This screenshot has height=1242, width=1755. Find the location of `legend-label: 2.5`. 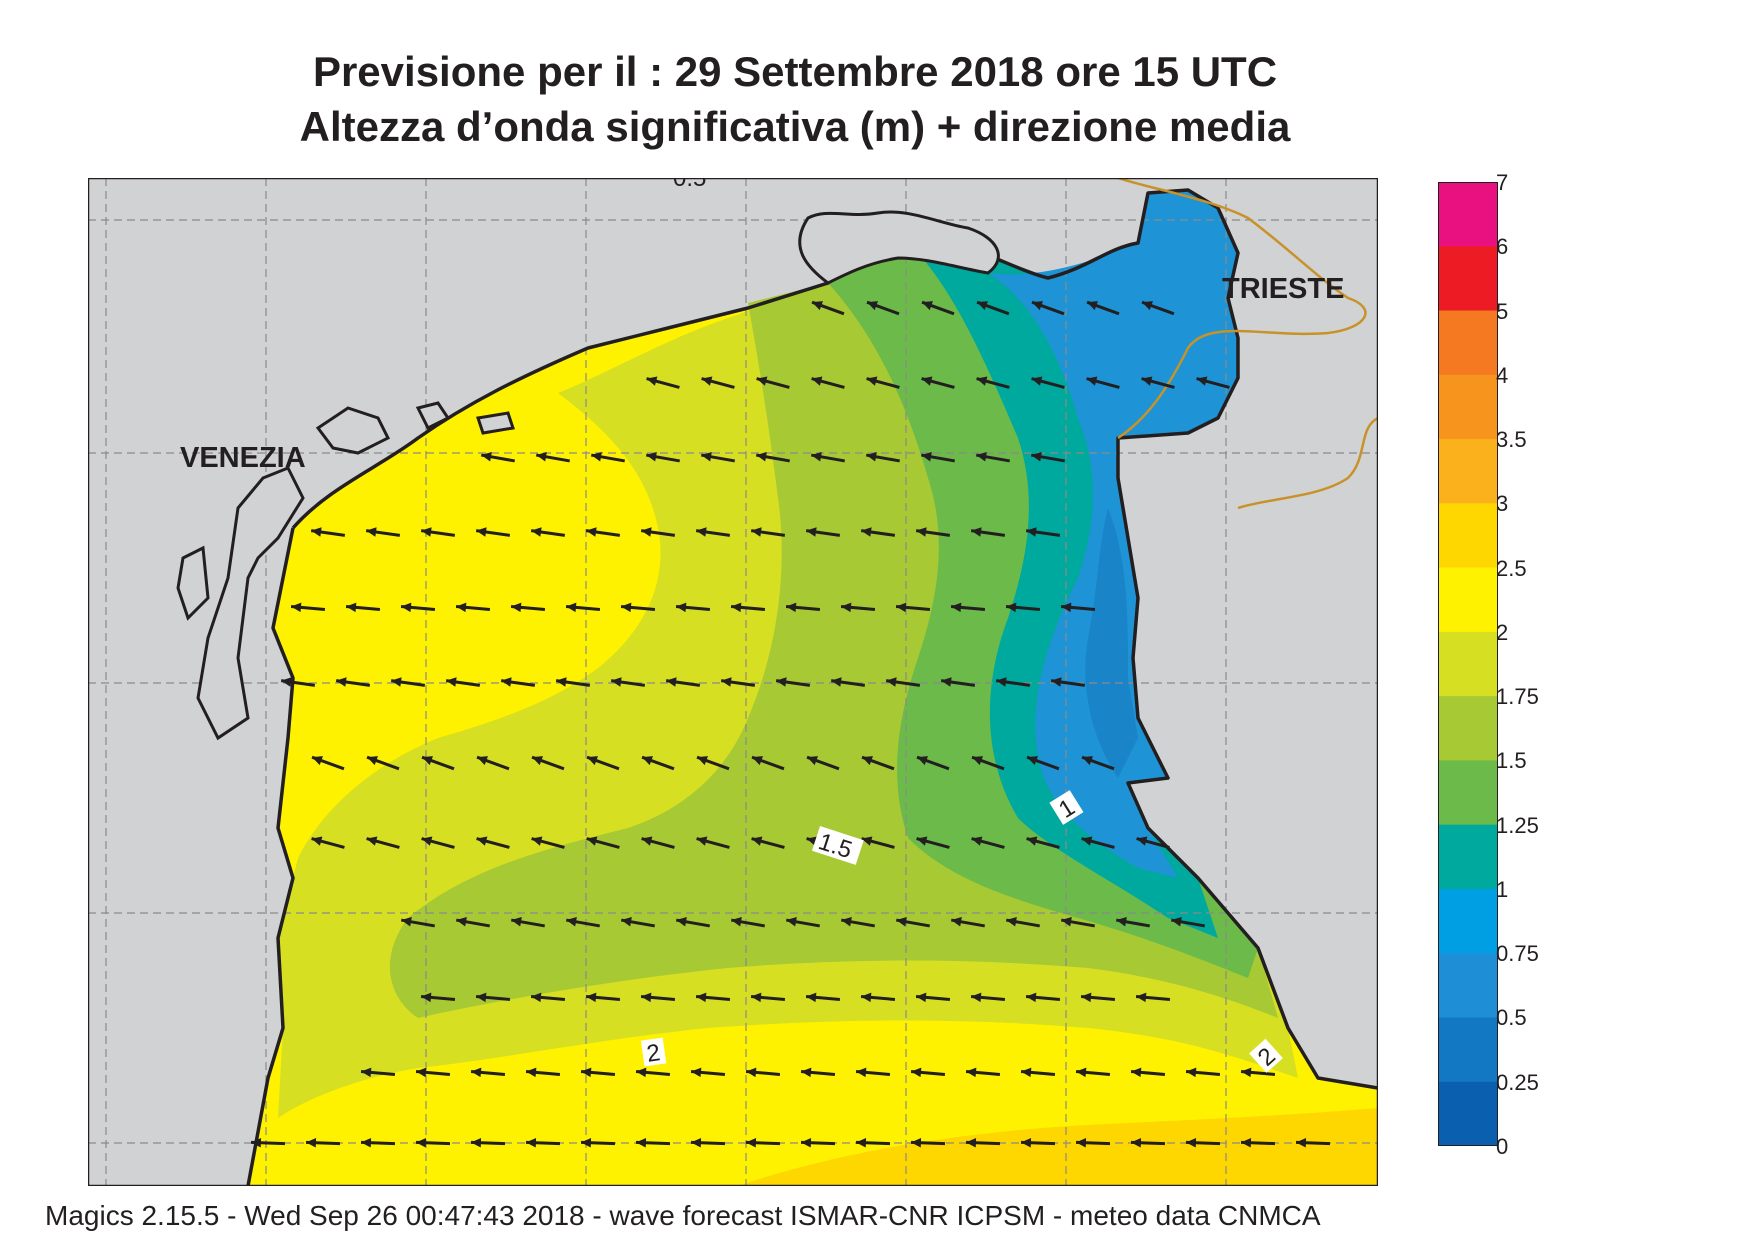

legend-label: 2.5 is located at coordinates (1511, 568).